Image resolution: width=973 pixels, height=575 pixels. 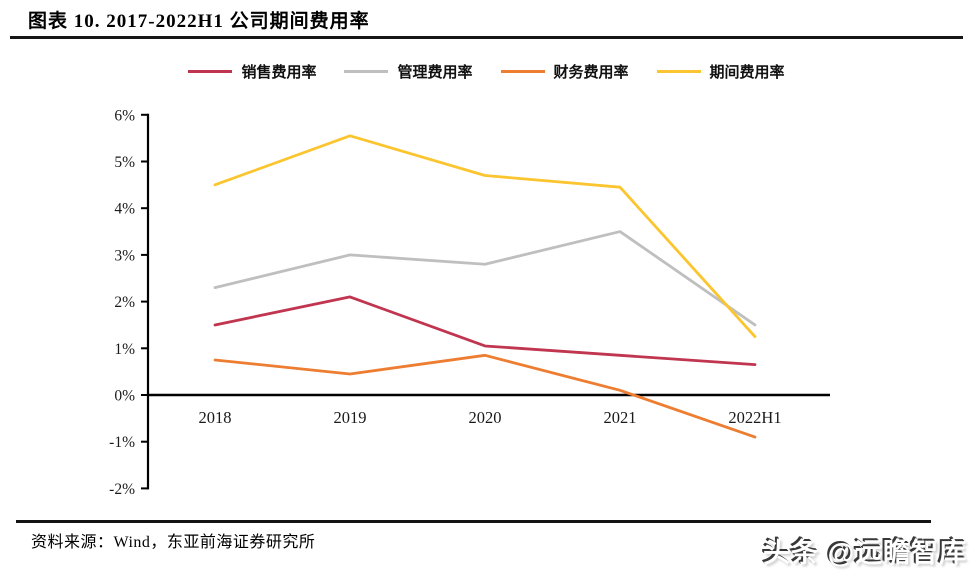 What do you see at coordinates (486, 71) in the screenshot?
I see `legend: 销售费用率 管理费用率 财务费用率 期间费用率` at bounding box center [486, 71].